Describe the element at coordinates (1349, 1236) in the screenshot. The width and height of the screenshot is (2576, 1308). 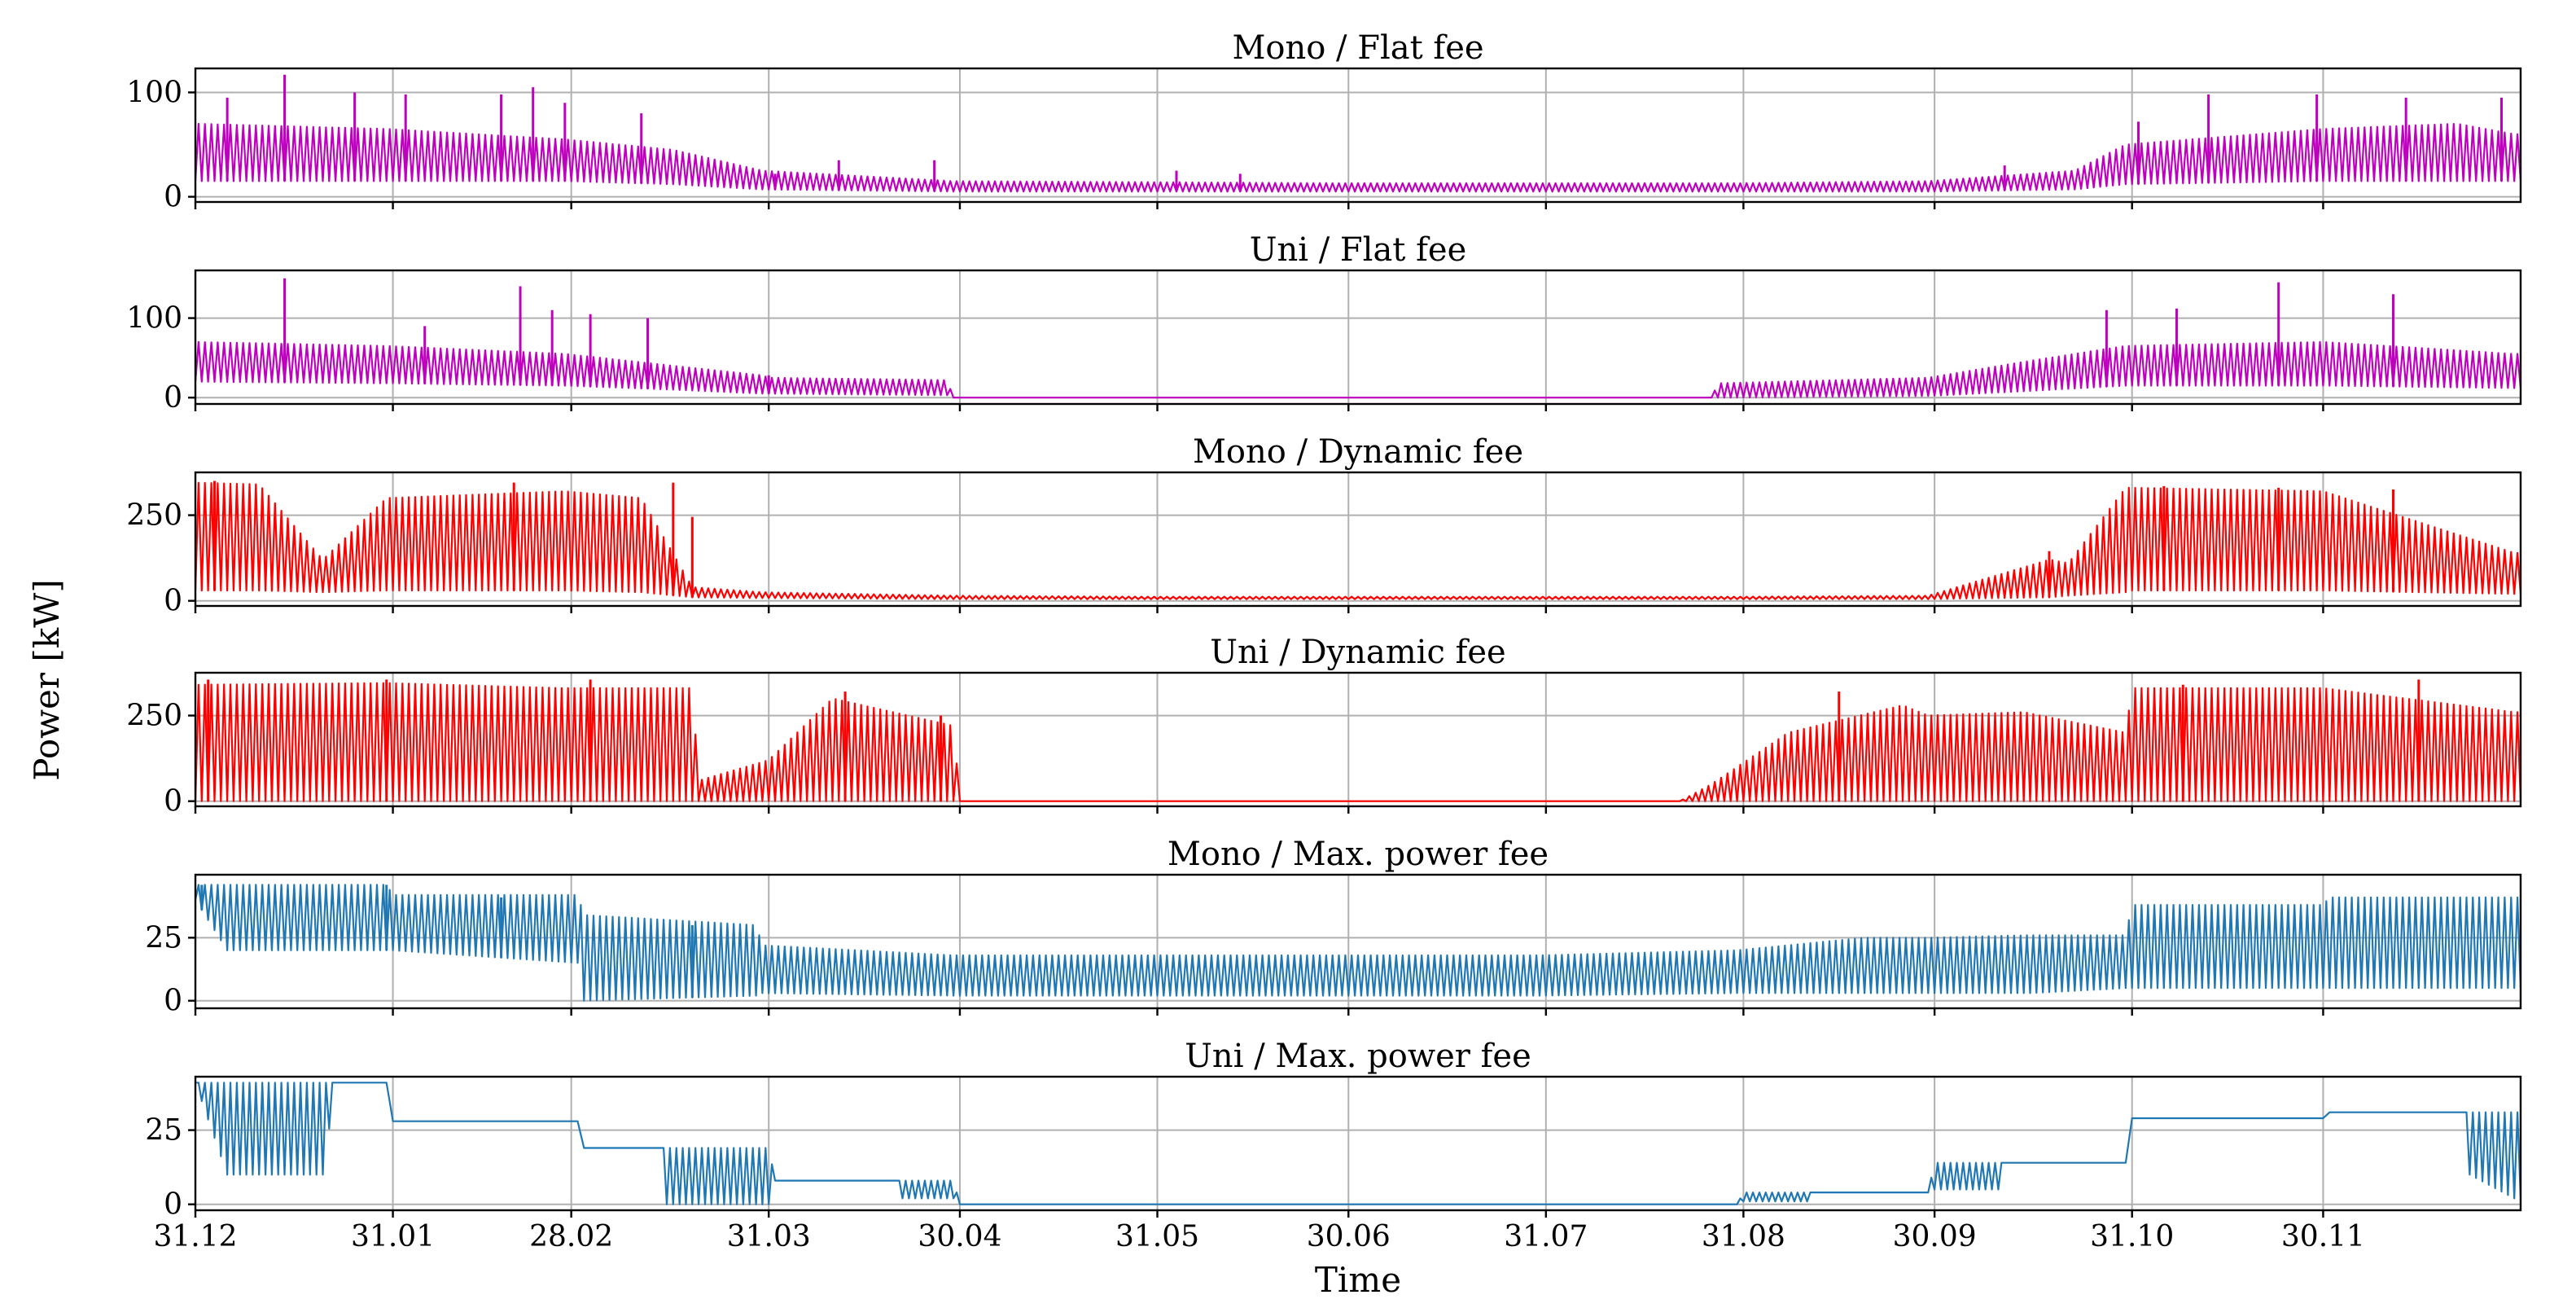
I see `x-tick-label: 30.06` at that location.